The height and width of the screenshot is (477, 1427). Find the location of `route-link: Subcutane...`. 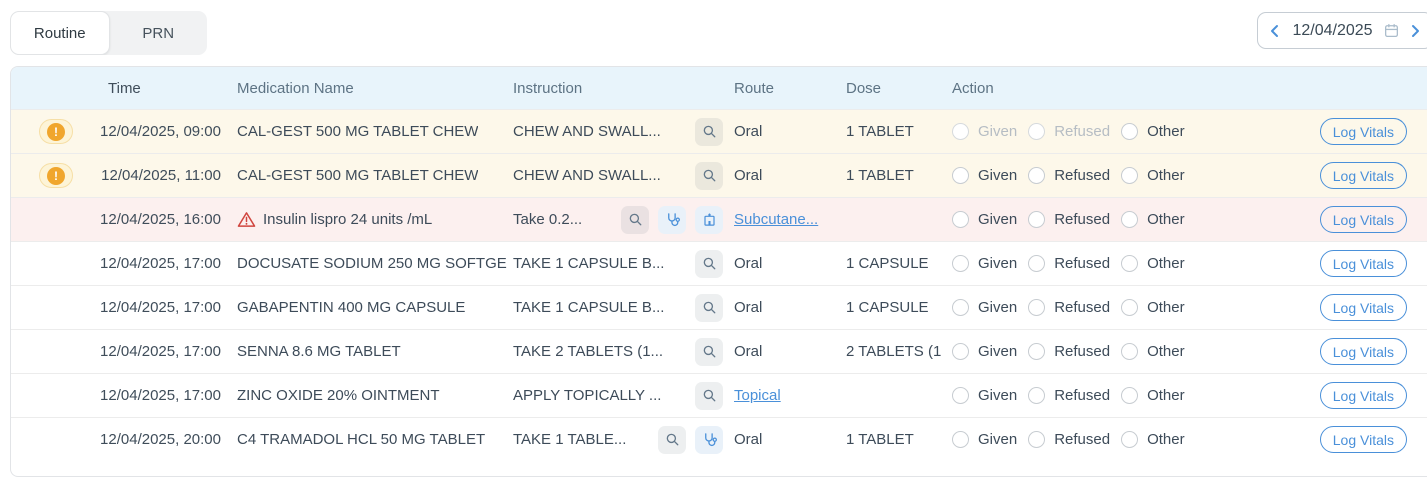

route-link: Subcutane... is located at coordinates (776, 219).